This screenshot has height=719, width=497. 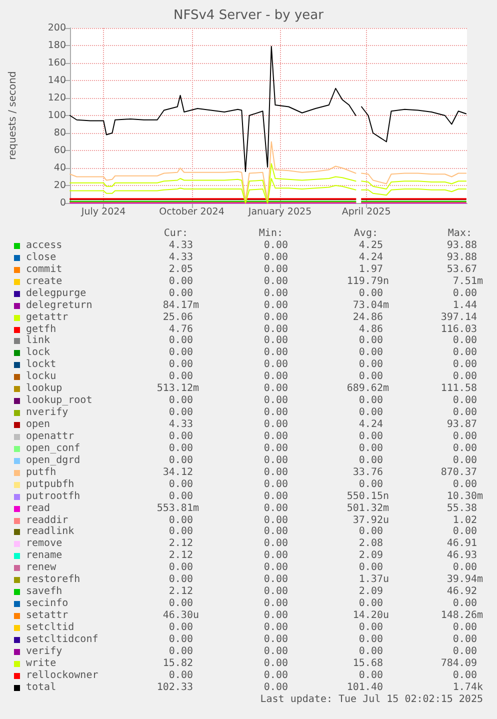 I want to click on text: 34.12, so click(x=177, y=472).